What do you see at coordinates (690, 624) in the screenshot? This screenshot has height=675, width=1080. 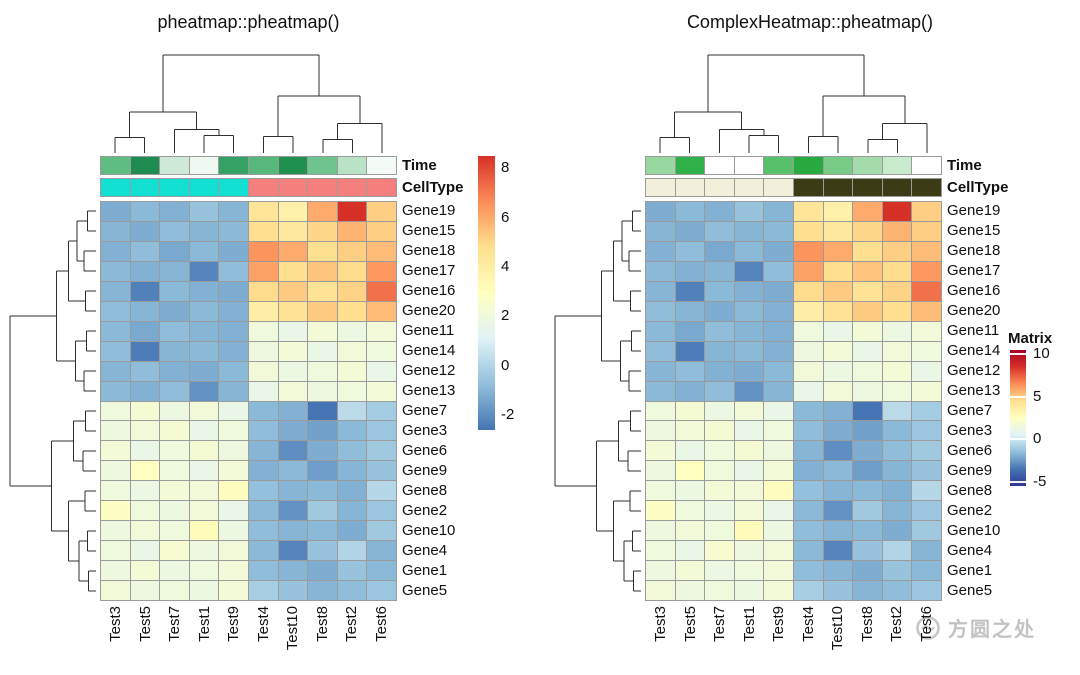 I see `col-label: Test5` at bounding box center [690, 624].